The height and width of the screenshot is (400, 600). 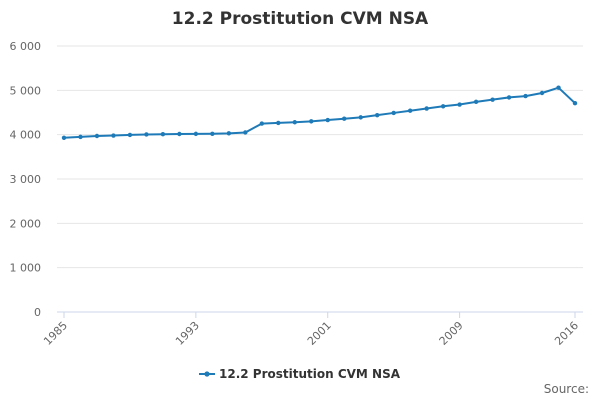 I want to click on x-tick-label: 2009, so click(x=451, y=333).